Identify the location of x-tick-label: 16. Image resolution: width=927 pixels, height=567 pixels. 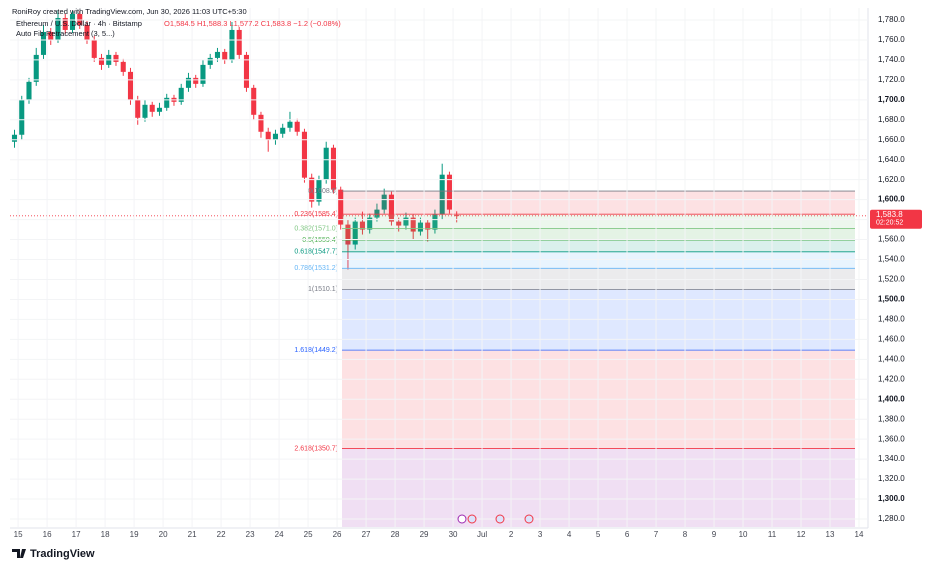
(47, 534).